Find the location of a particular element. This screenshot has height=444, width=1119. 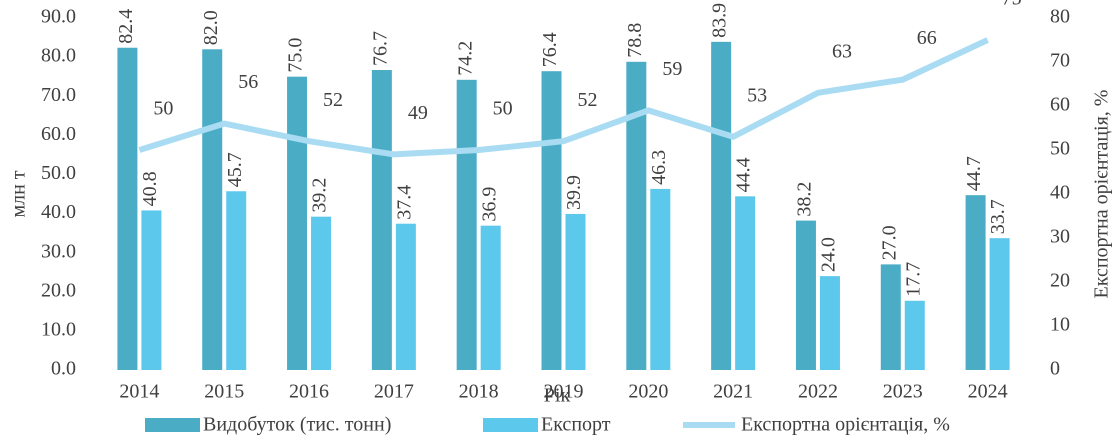

line-value-label: 59 is located at coordinates (672, 69).